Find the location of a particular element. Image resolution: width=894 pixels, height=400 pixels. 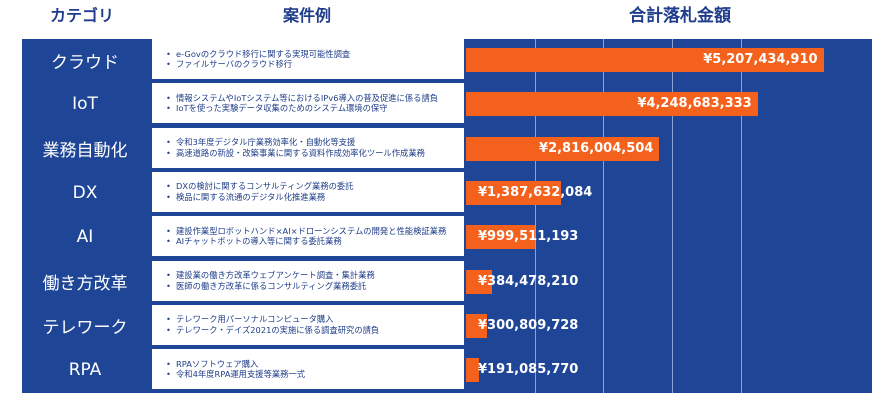

category-label: 働き方改革 is located at coordinates (85, 284).